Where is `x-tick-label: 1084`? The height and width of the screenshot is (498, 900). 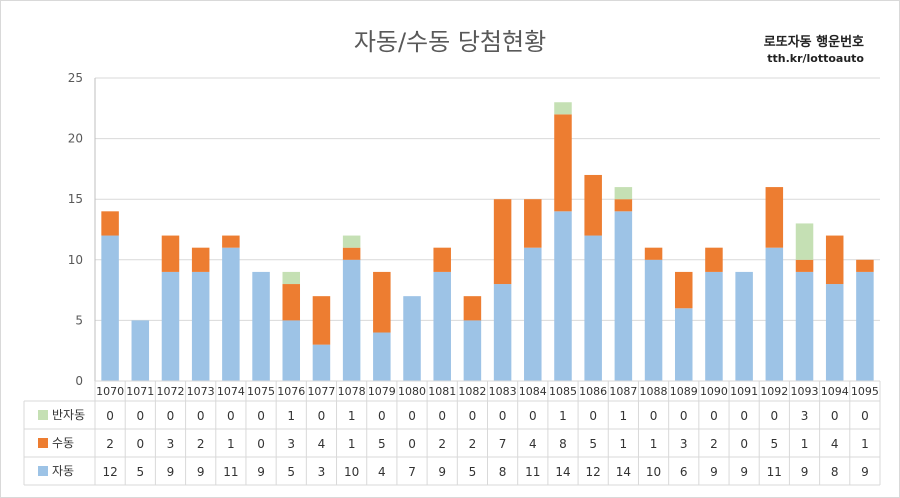
x-tick-label: 1084 is located at coordinates (533, 391).